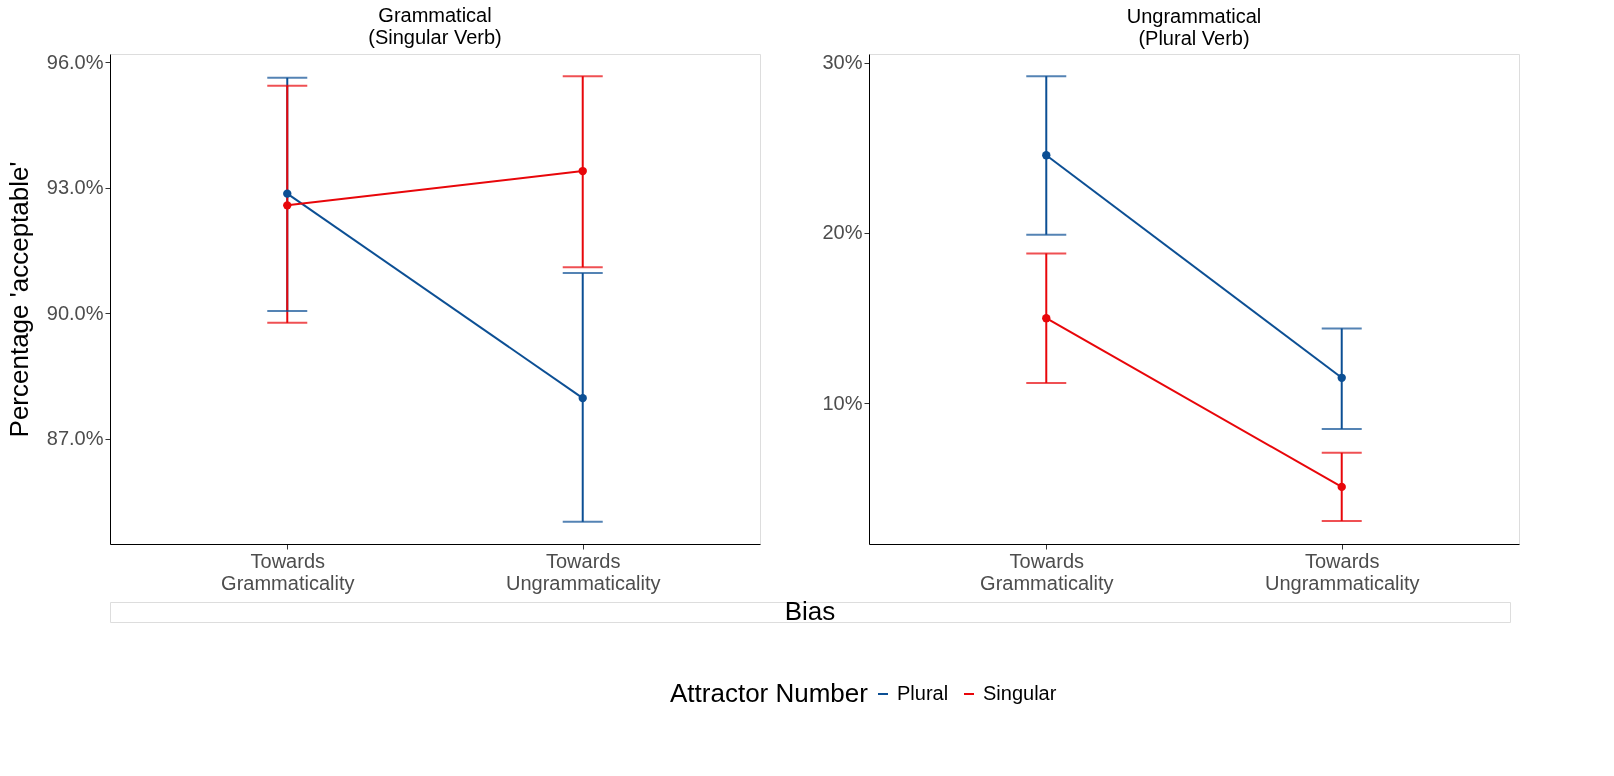  I want to click on legend-label: Singular, so click(1020, 693).